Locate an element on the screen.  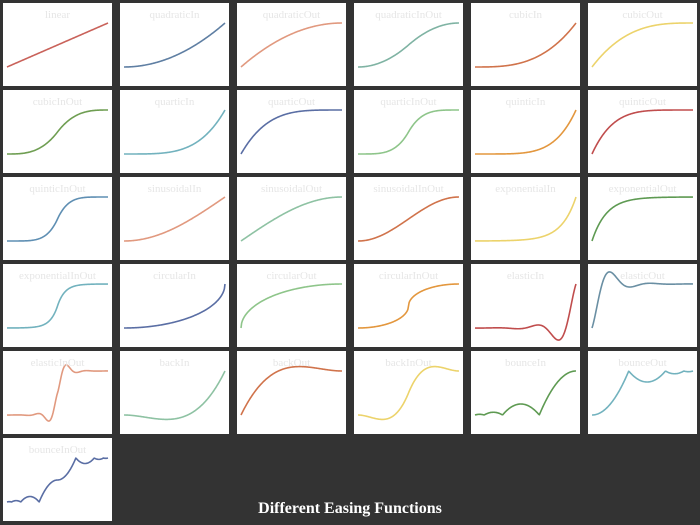
easing-curve-quinticInOut is located at coordinates (57, 219).